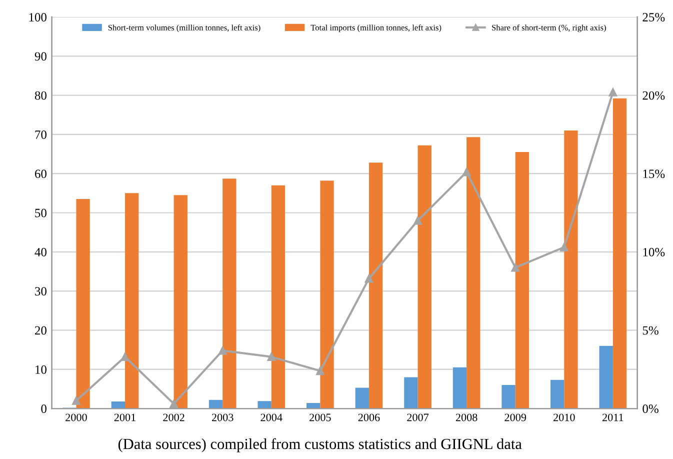  What do you see at coordinates (653, 17) in the screenshot?
I see `y2-tick-label: 25%` at bounding box center [653, 17].